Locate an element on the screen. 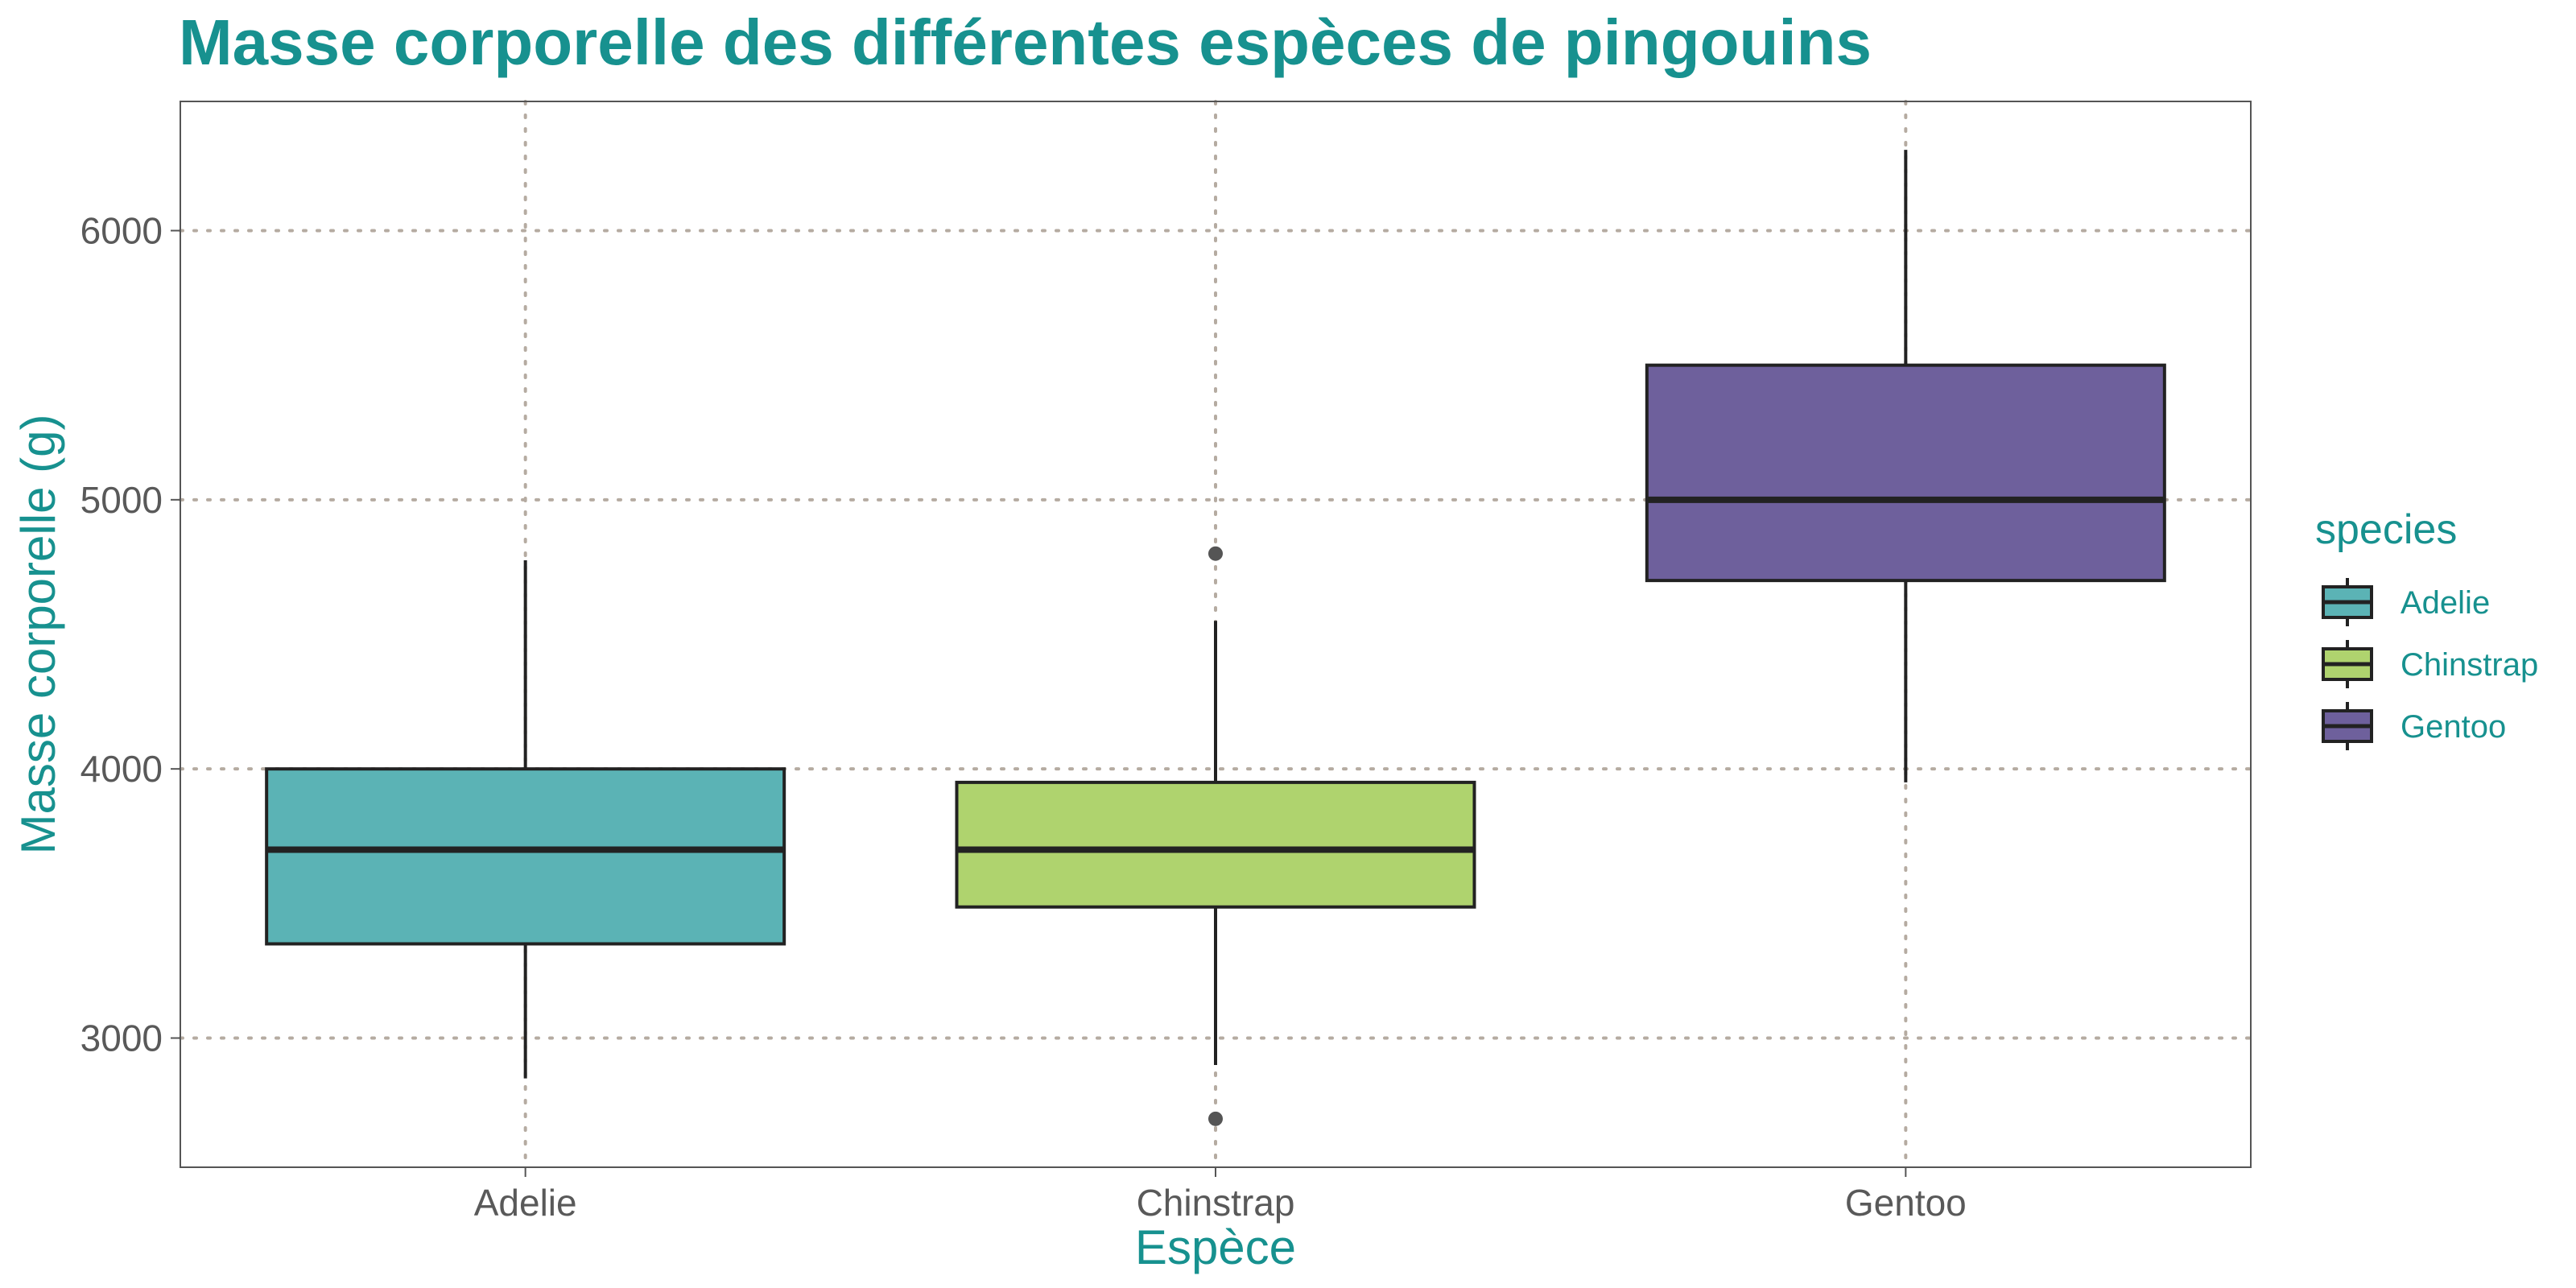 The width and height of the screenshot is (2576, 1288). legend-label: Chinstrap is located at coordinates (2469, 665).